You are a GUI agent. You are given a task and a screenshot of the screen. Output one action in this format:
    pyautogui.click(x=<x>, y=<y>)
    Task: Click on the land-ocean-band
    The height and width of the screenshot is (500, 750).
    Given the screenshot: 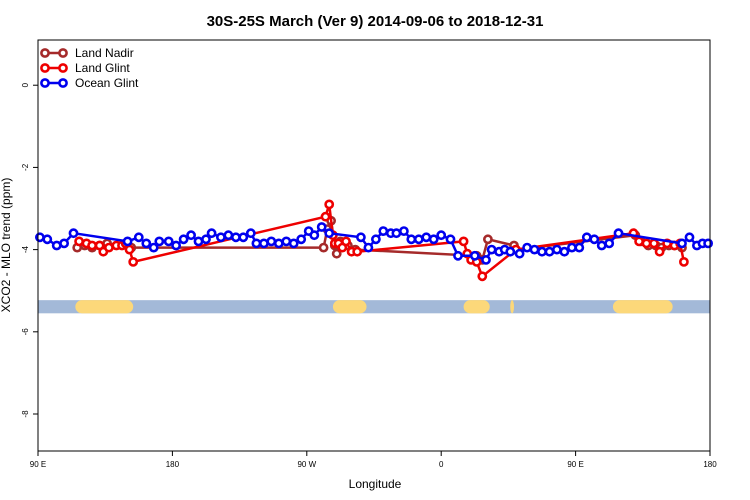 What is the action you would take?
    pyautogui.click(x=374, y=307)
    